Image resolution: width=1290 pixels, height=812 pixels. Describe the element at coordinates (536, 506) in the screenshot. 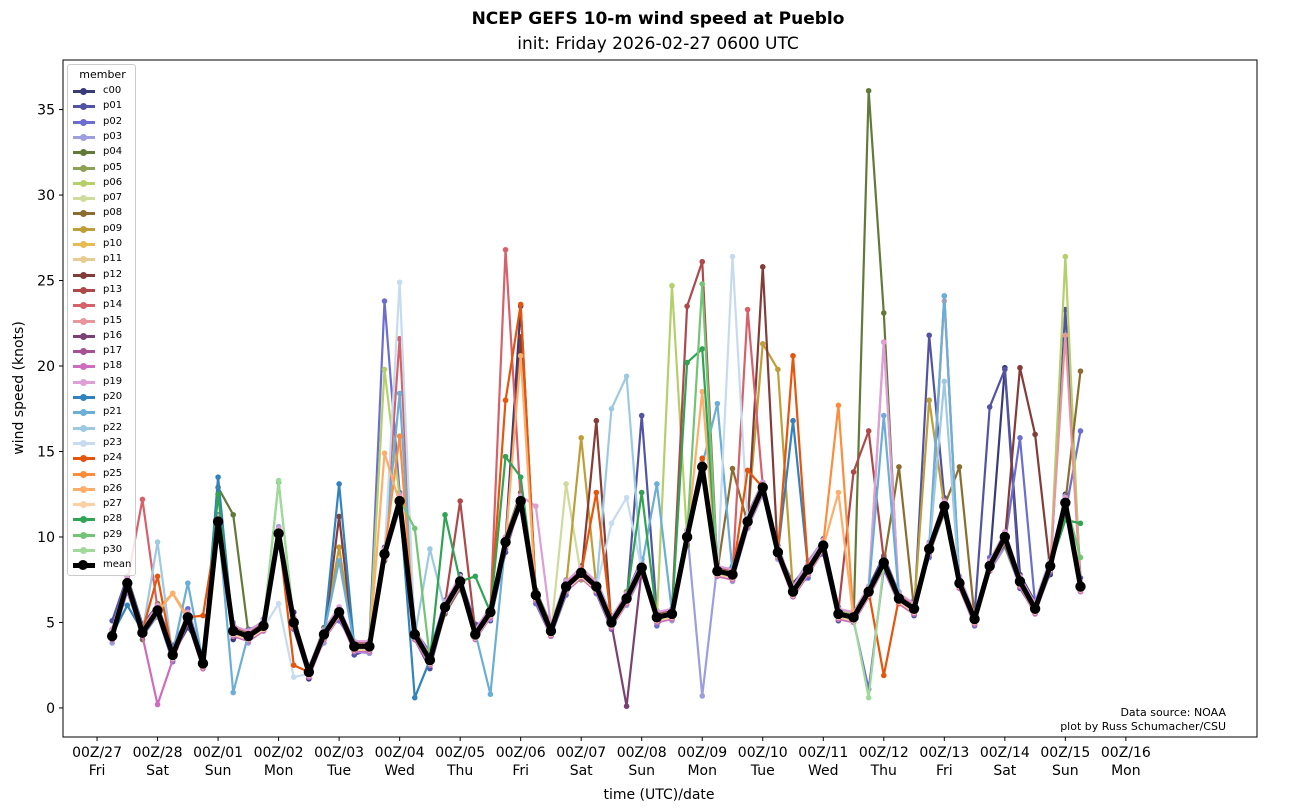

I see `data-point-p19` at that location.